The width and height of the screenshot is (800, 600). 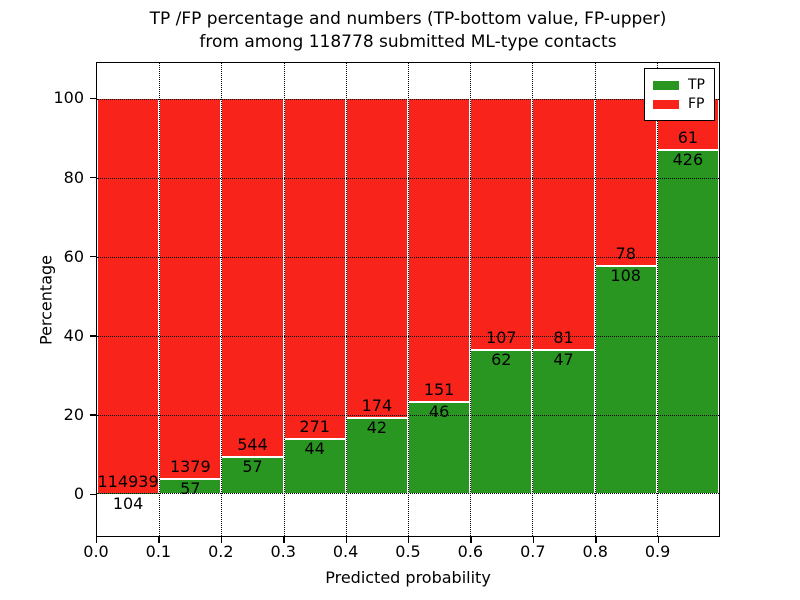 What do you see at coordinates (657, 551) in the screenshot?
I see `x-tick-label: 0.9` at bounding box center [657, 551].